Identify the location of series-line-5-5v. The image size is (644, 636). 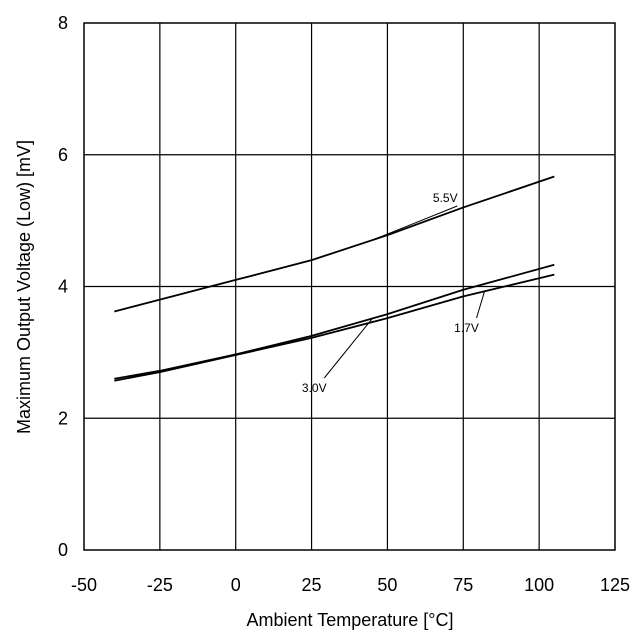
(334, 244).